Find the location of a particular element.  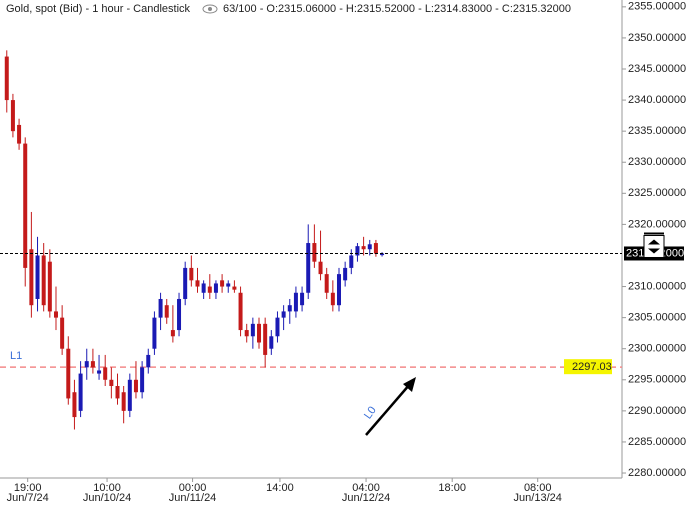

x-tick-label: 08:00 is located at coordinates (538, 488).